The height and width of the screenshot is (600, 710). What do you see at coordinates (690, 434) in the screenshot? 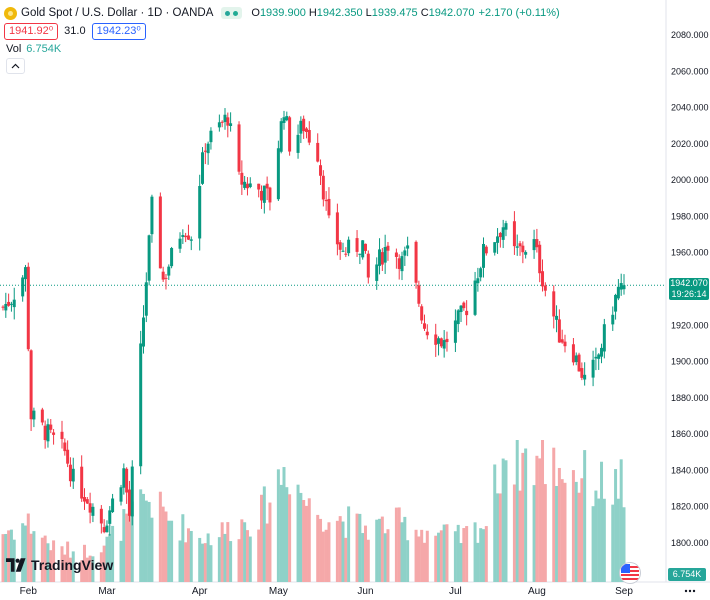
I see `price-tick-label: 1860.000` at bounding box center [690, 434].